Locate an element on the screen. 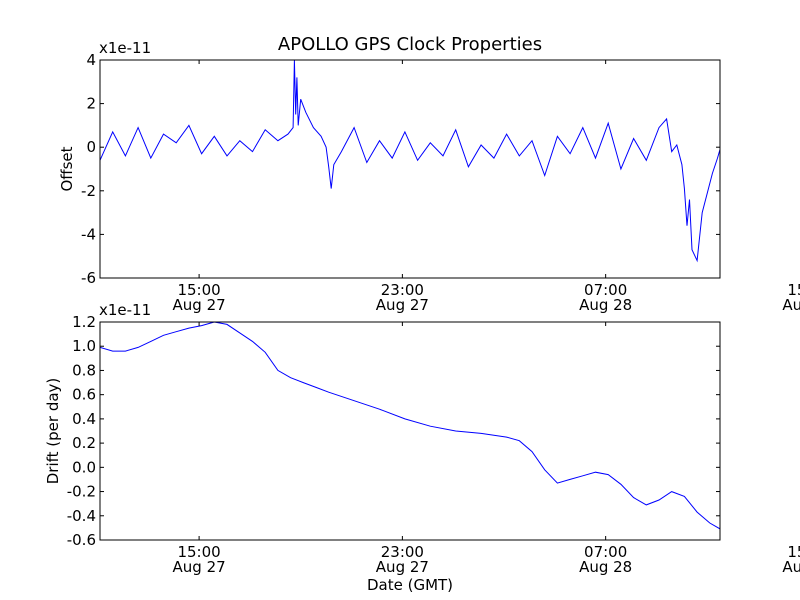 The image size is (800, 600). offset-ytick-label: 4 is located at coordinates (91, 60).